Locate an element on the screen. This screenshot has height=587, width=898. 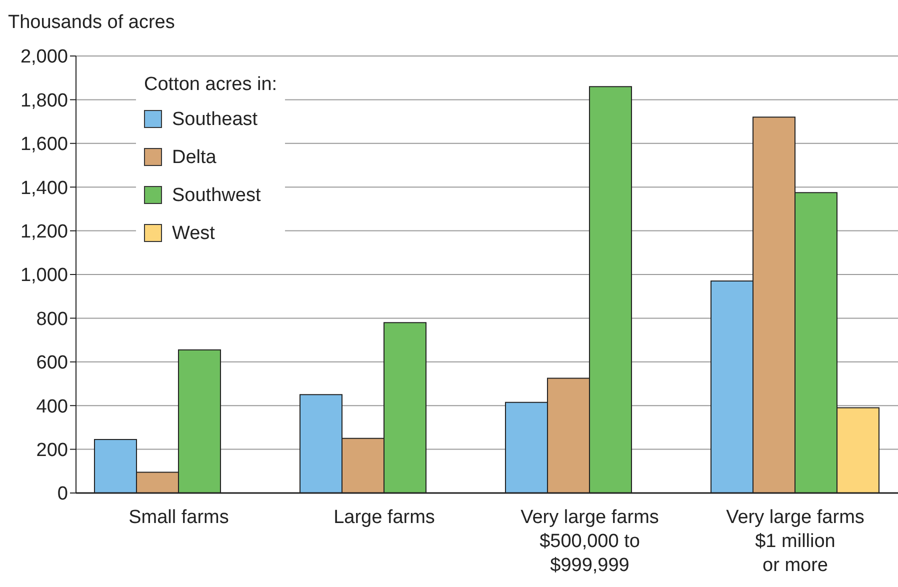
x-tick-label: Very large farms $500,000 to $999,999 is located at coordinates (589, 541).